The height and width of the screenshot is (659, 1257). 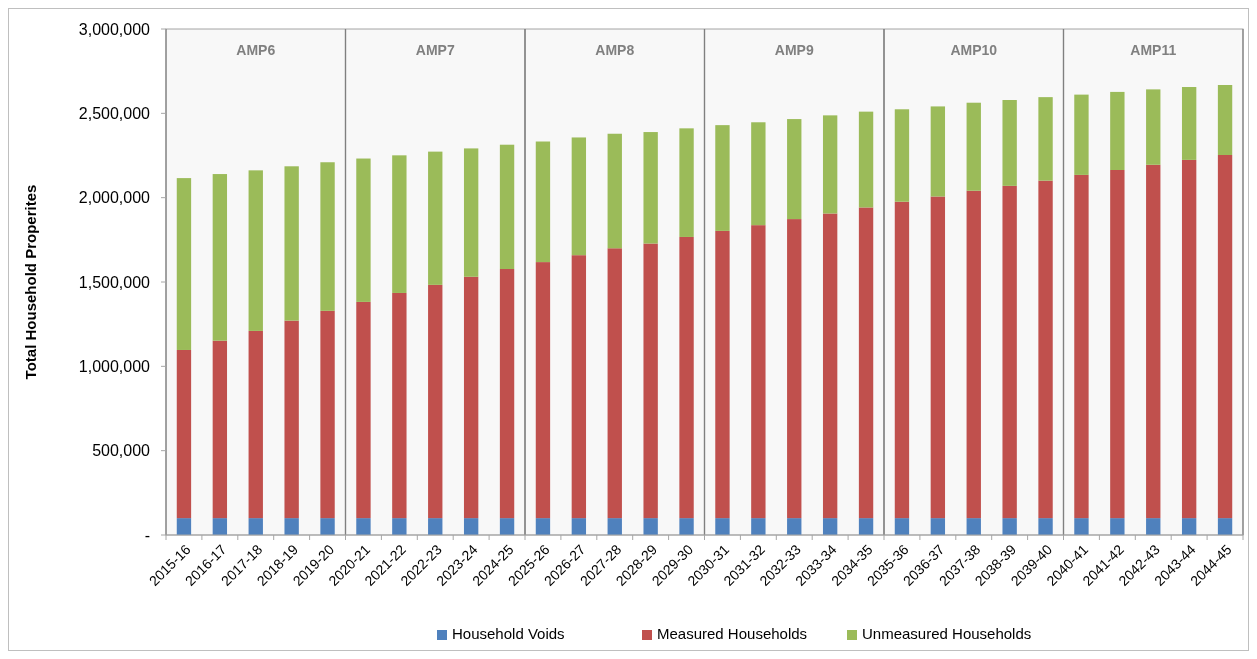 I want to click on y-tick-label: 3,000,000, so click(x=114, y=29).